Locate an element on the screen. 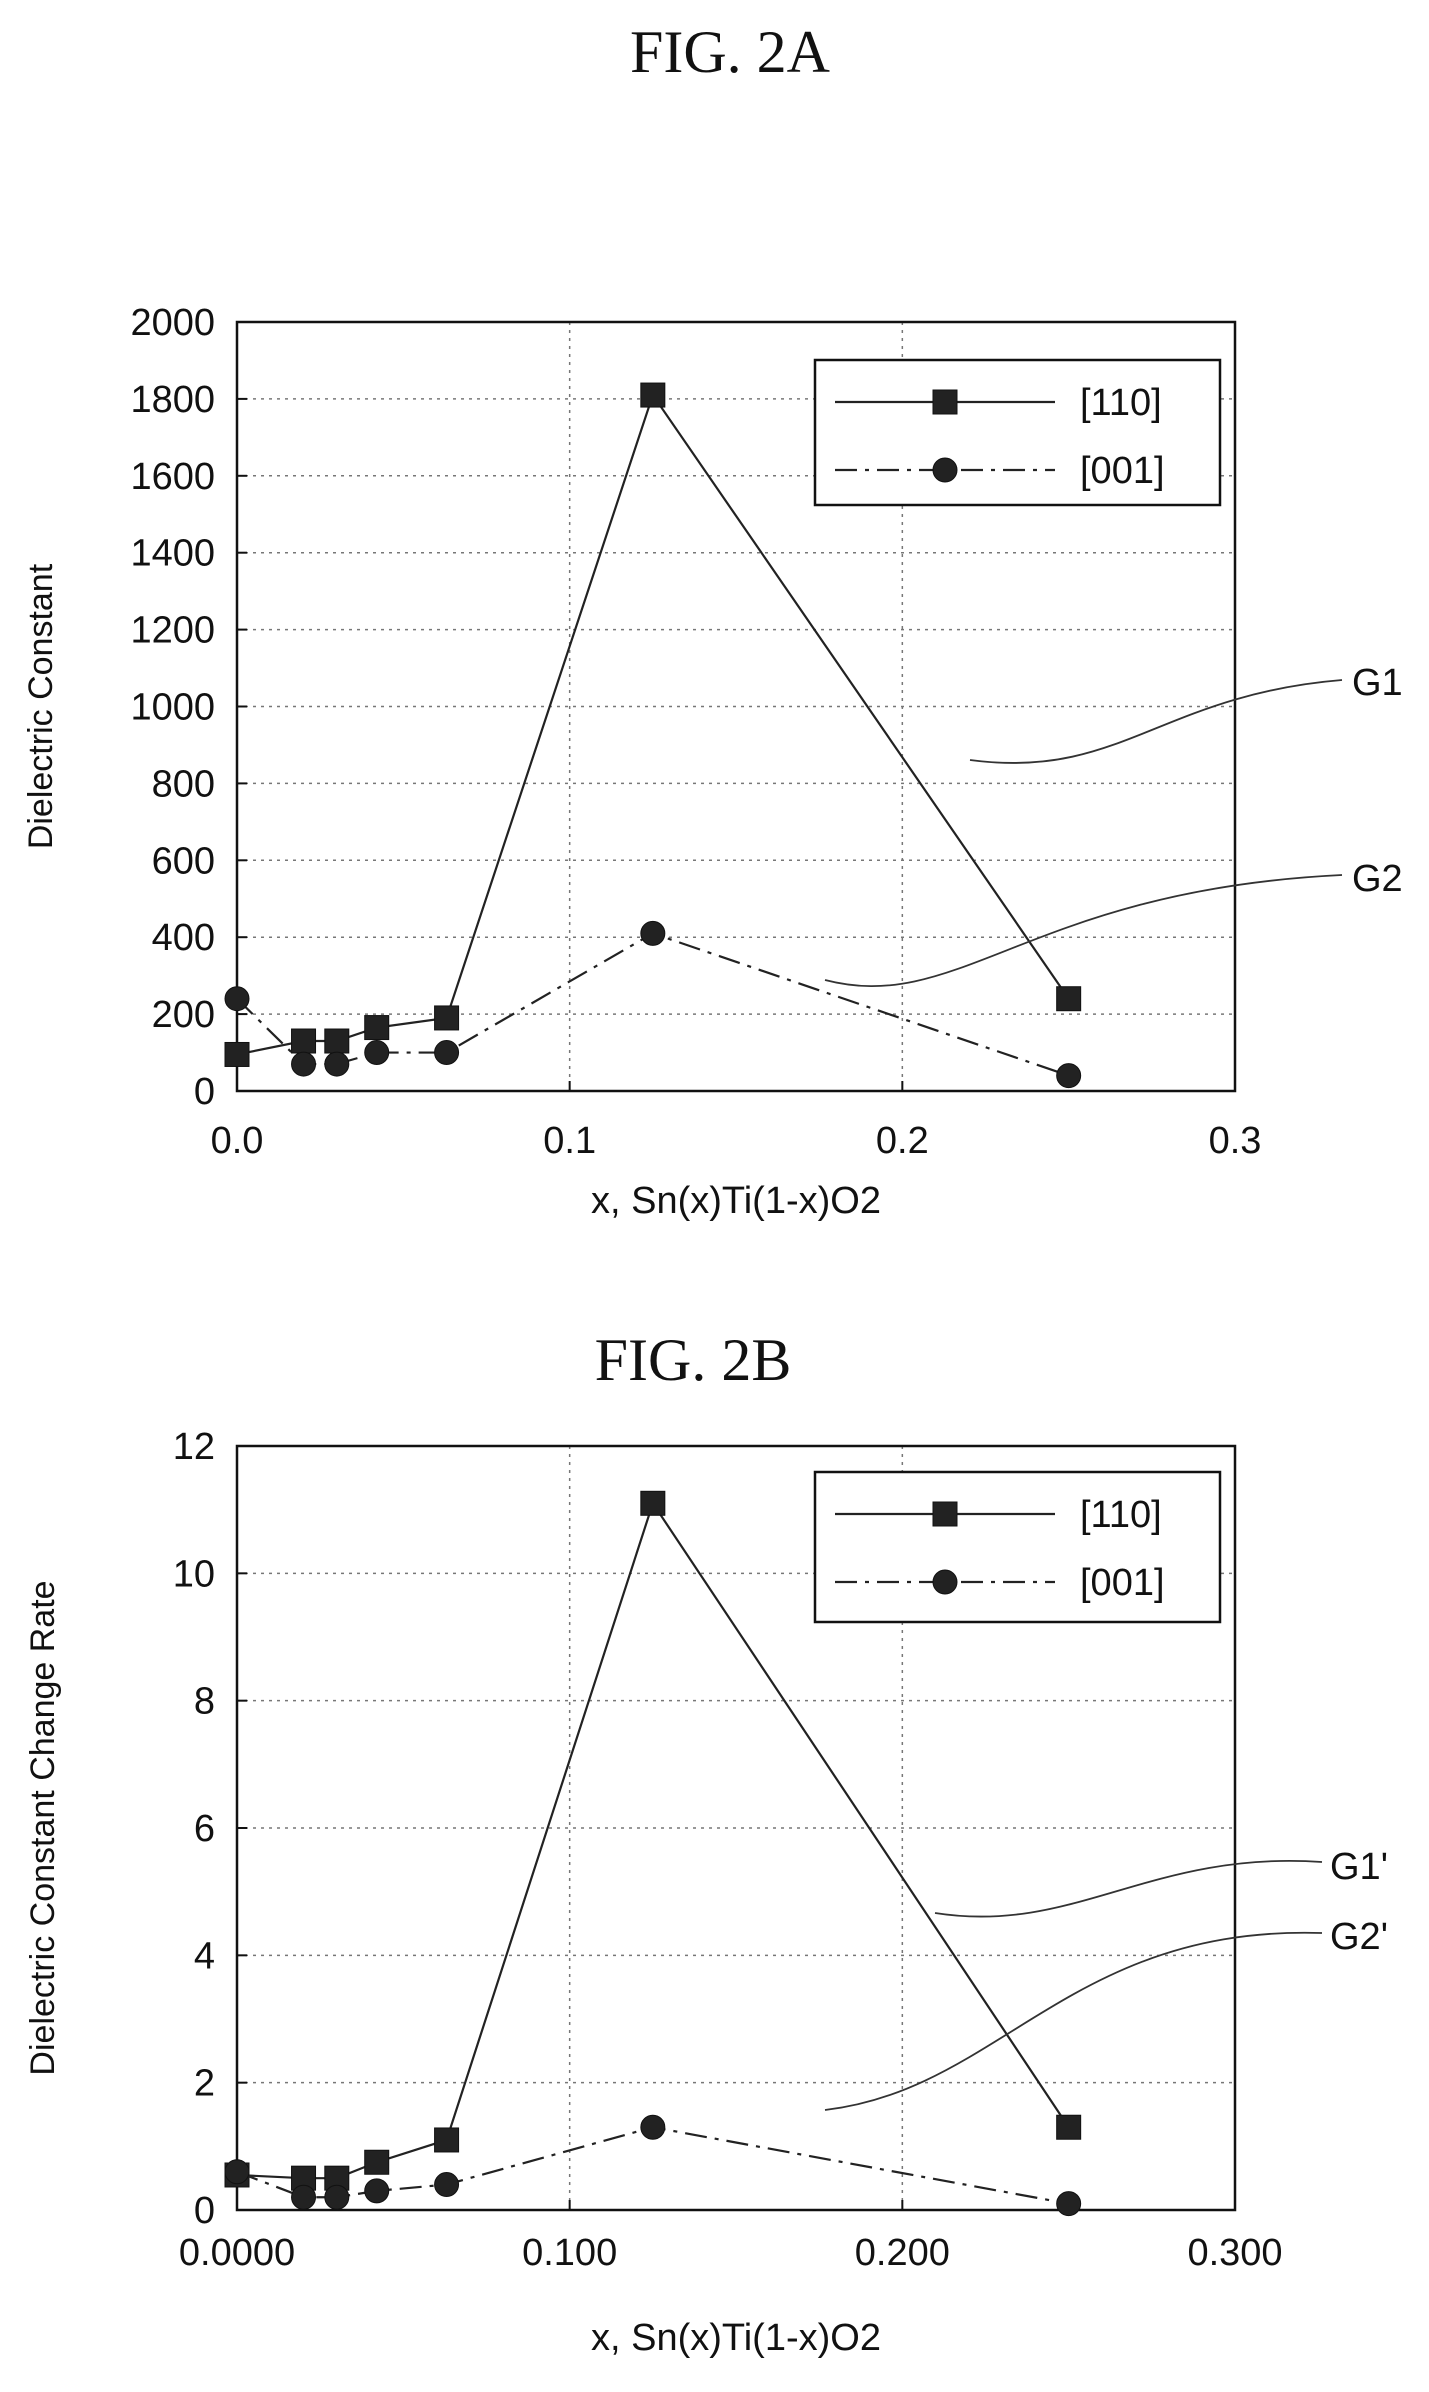  callout-label: G2' is located at coordinates (1359, 1937).